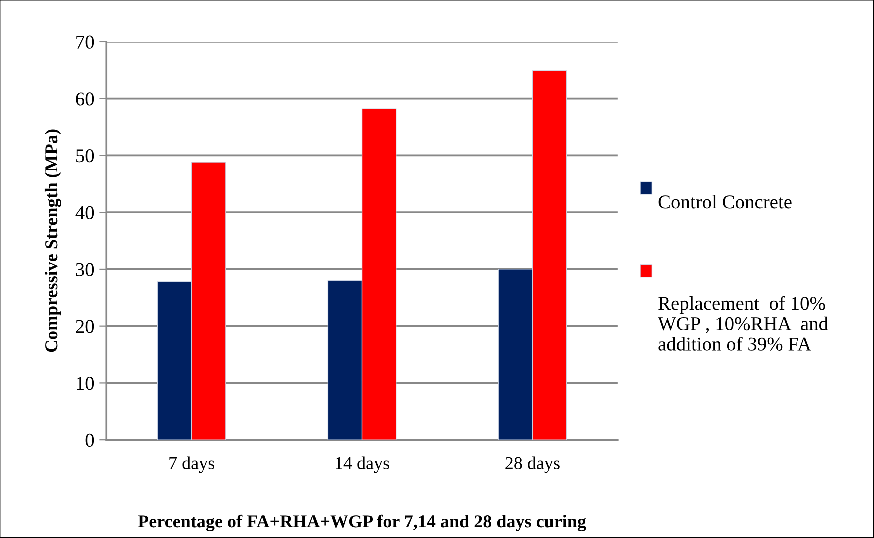 This screenshot has width=874, height=538. I want to click on x-tick-label: 28 days, so click(533, 465).